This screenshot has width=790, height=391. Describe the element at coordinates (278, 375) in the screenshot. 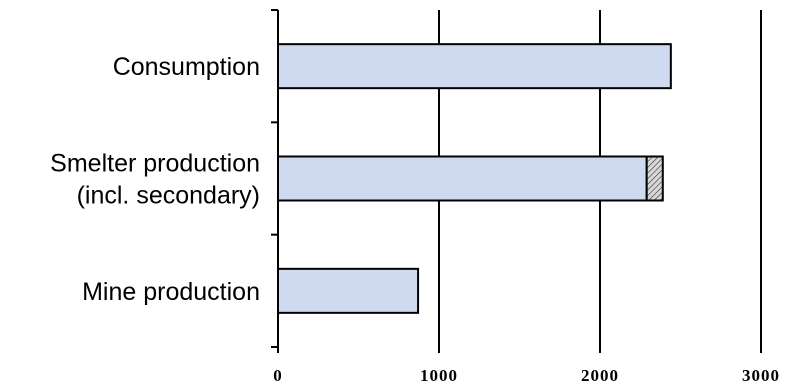

I see `x-tick-label: 0` at that location.